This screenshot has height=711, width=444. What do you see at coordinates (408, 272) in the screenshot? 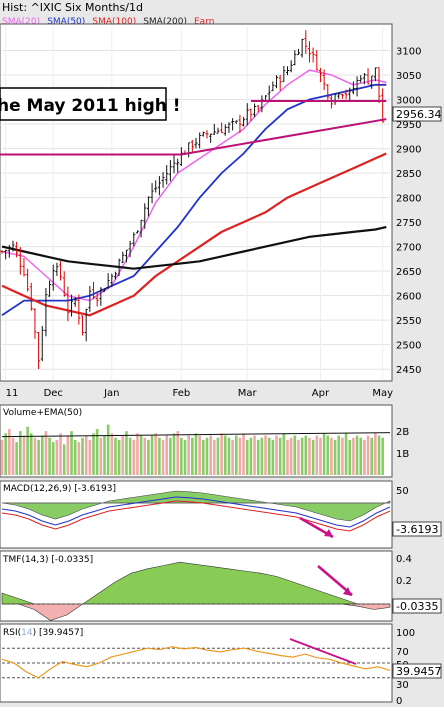
I see `y-tick-label: 2650` at bounding box center [408, 272].